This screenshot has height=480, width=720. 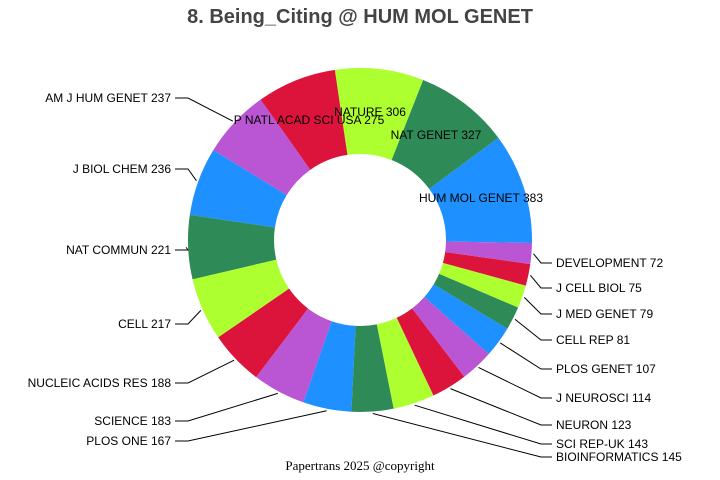 What do you see at coordinates (602, 444) in the screenshot?
I see `slice-label: SCI REP-UK 143` at bounding box center [602, 444].